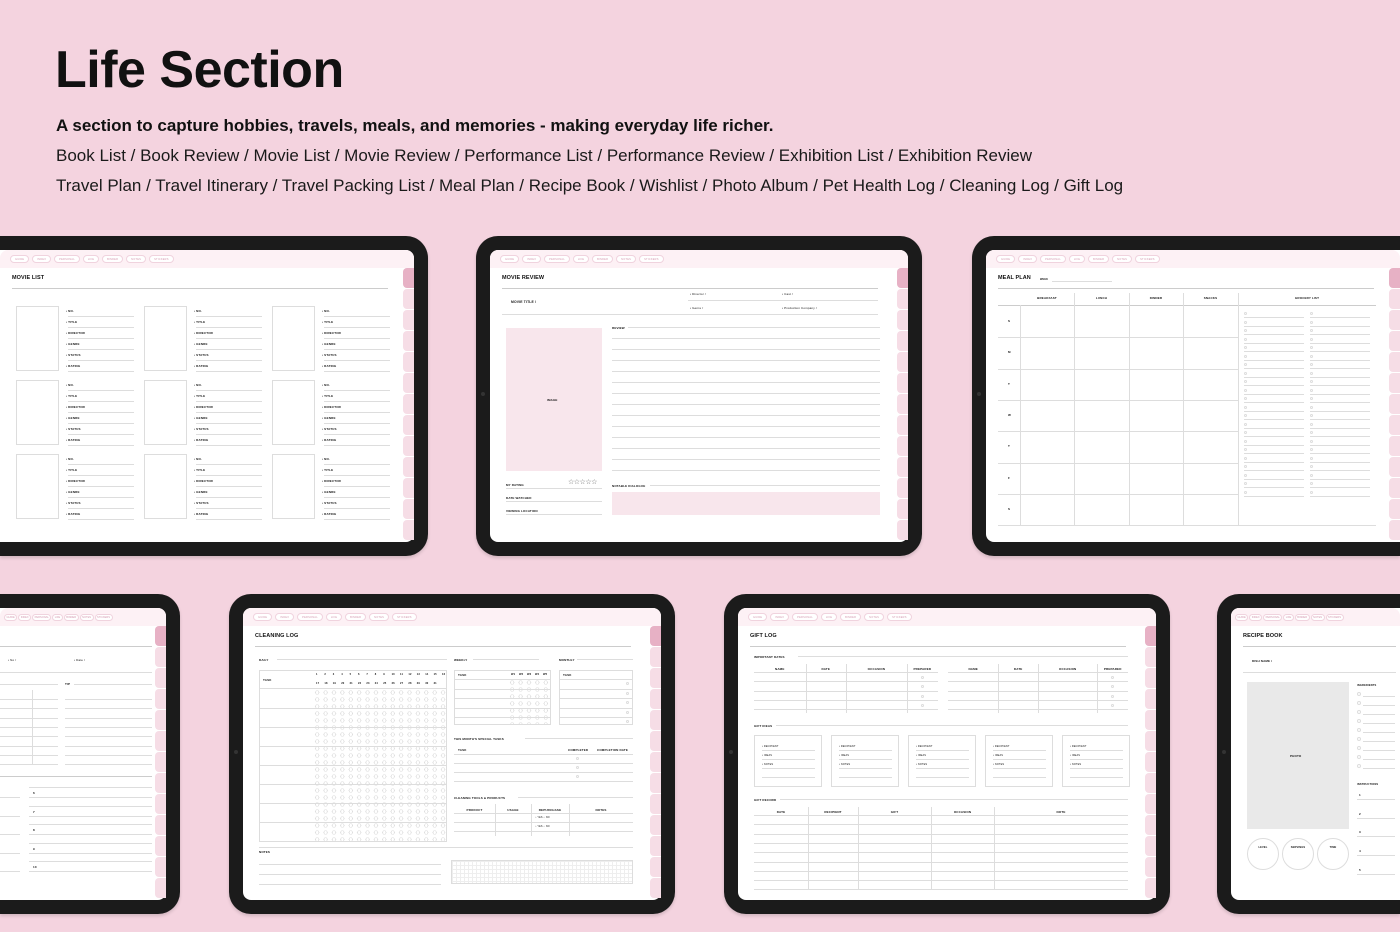 The width and height of the screenshot is (1400, 932). I want to click on rating-stars: ☆☆☆☆☆, so click(582, 482).